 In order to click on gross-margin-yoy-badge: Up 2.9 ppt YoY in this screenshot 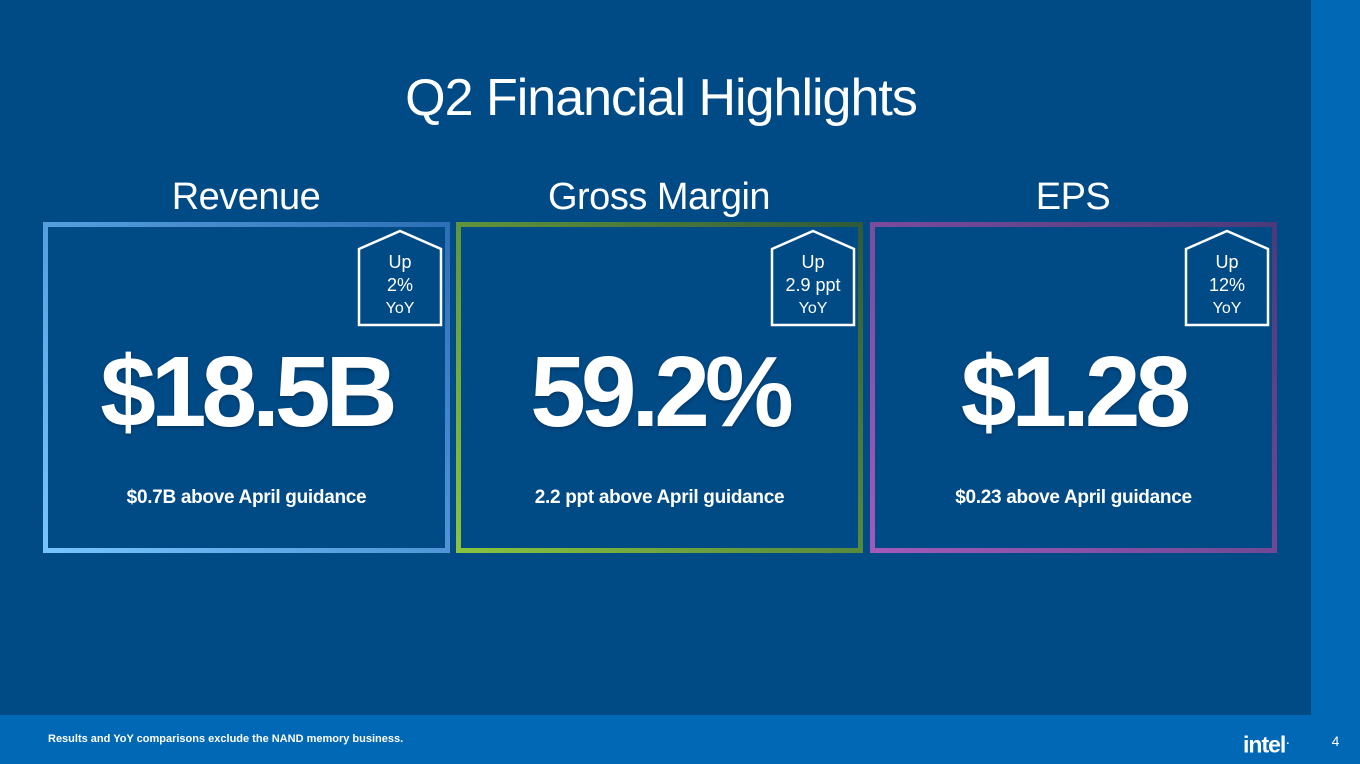, I will do `click(813, 278)`.